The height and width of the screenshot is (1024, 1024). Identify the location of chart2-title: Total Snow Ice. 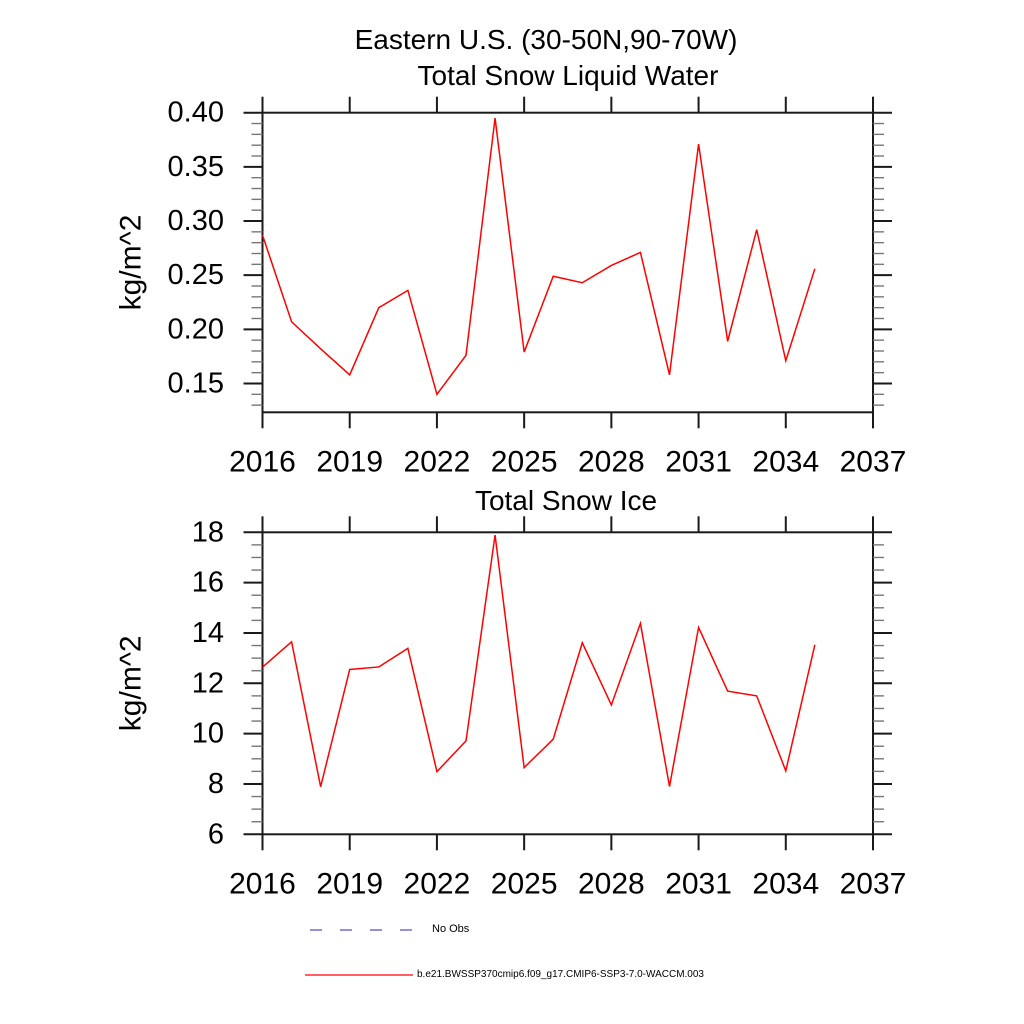
(566, 500).